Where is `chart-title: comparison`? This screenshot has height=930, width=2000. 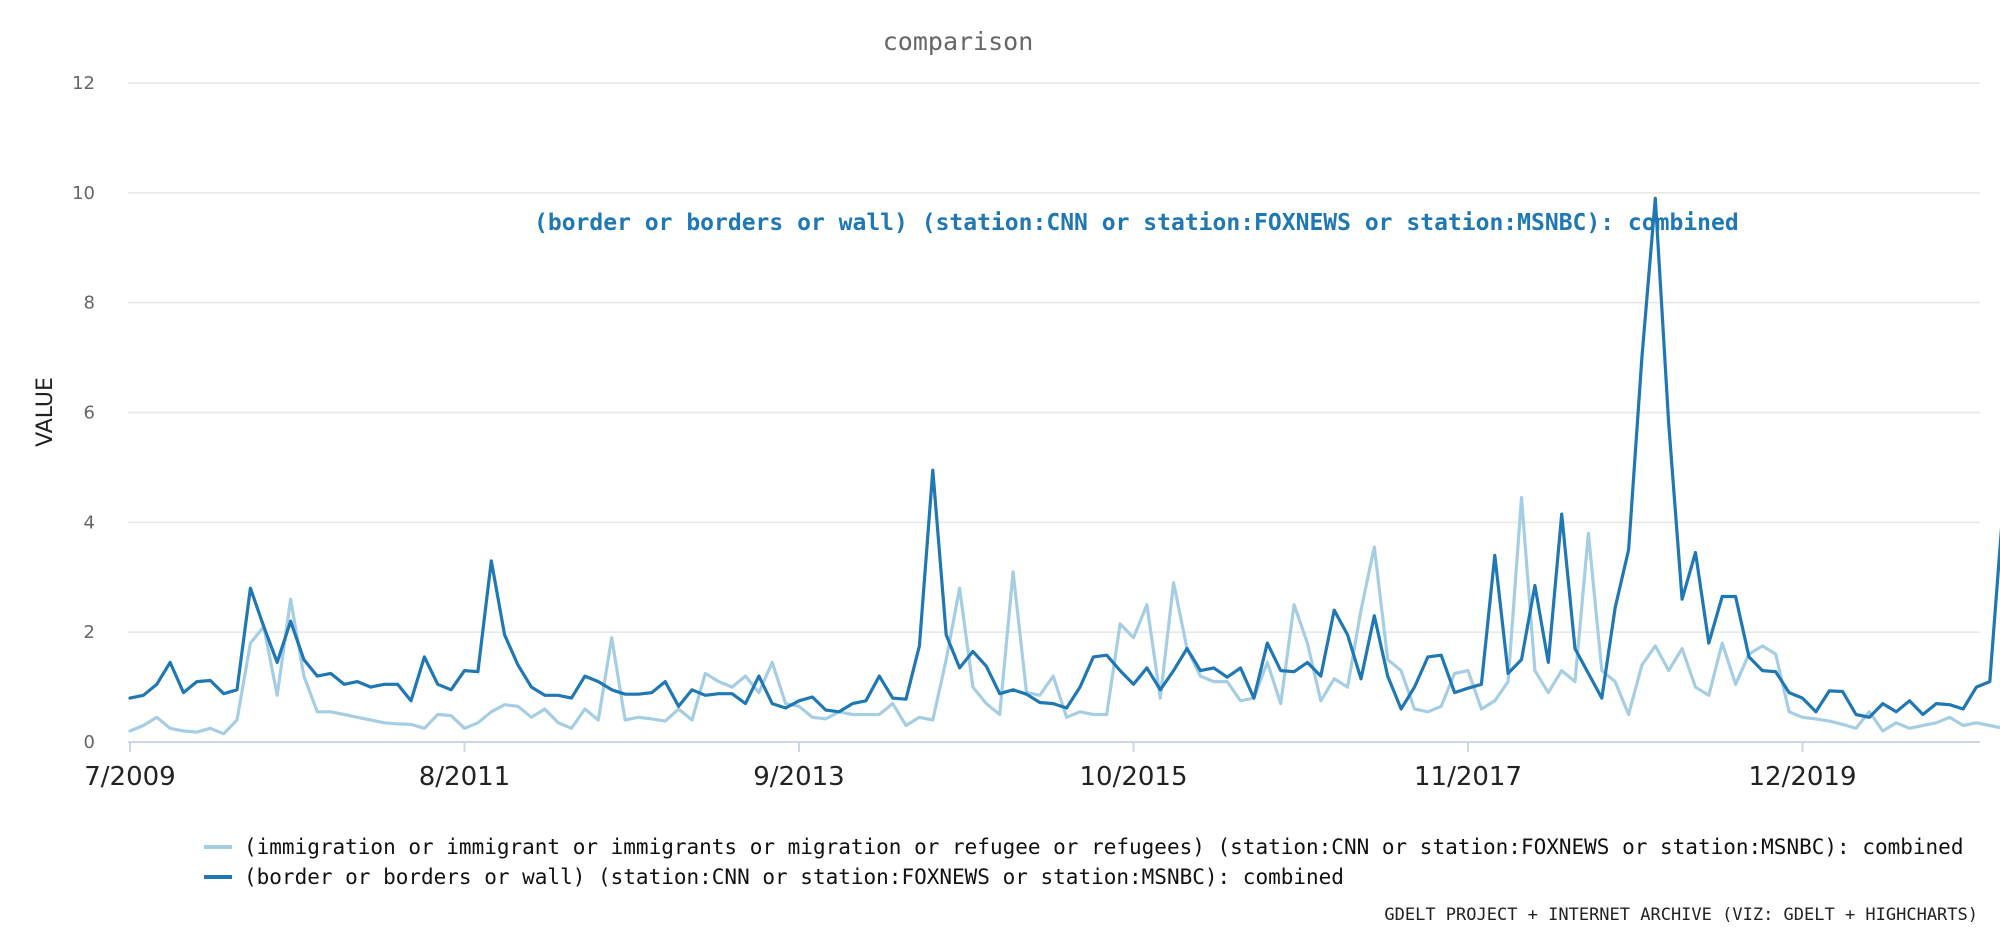 chart-title: comparison is located at coordinates (958, 41).